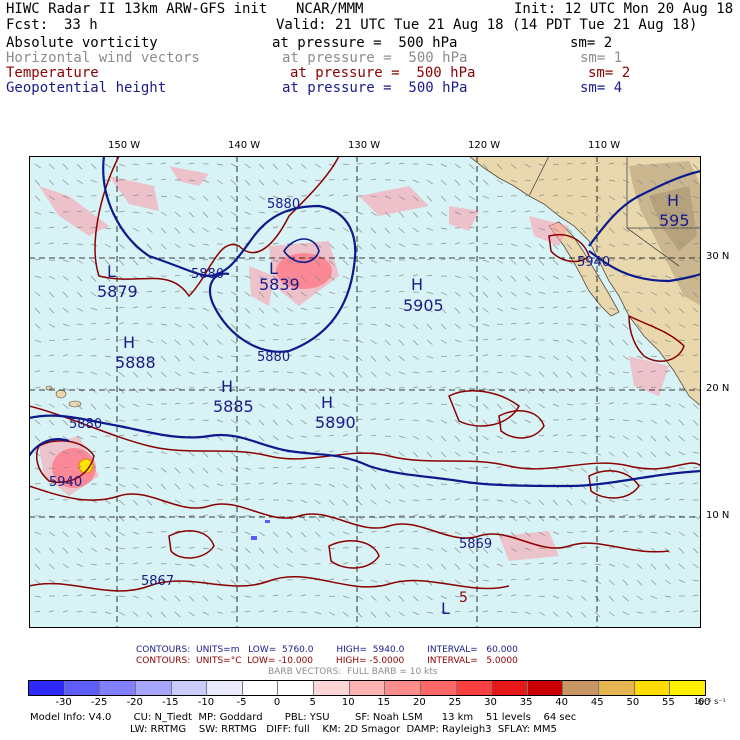  Describe the element at coordinates (227, 386) in the screenshot. I see `high-center-3-letter: H` at that location.